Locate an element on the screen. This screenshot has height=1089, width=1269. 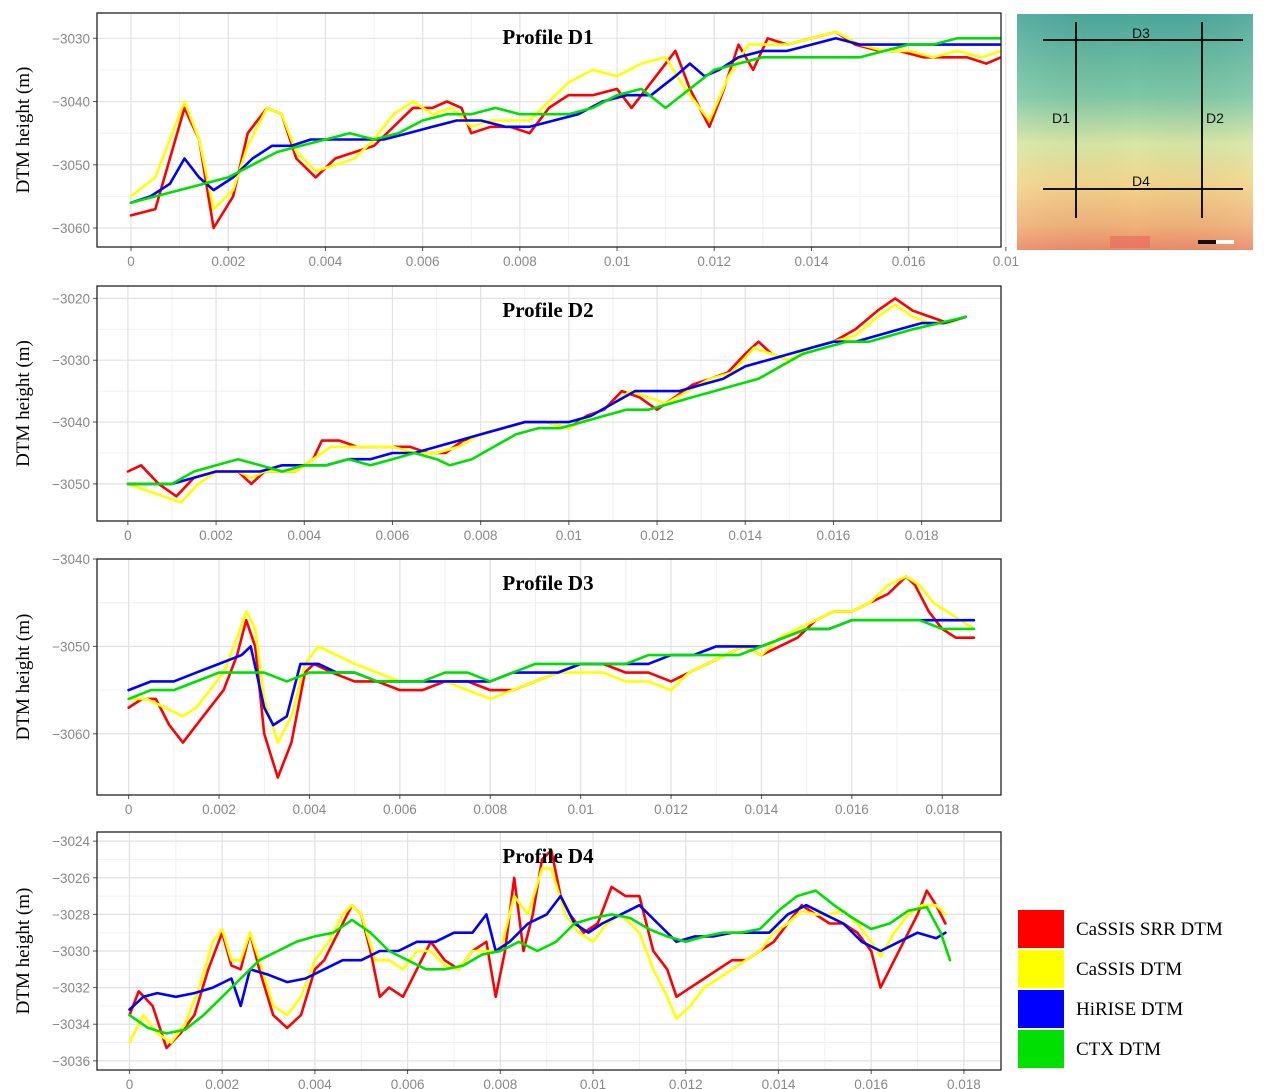
legend-swatch-cassis is located at coordinates (1041, 969).